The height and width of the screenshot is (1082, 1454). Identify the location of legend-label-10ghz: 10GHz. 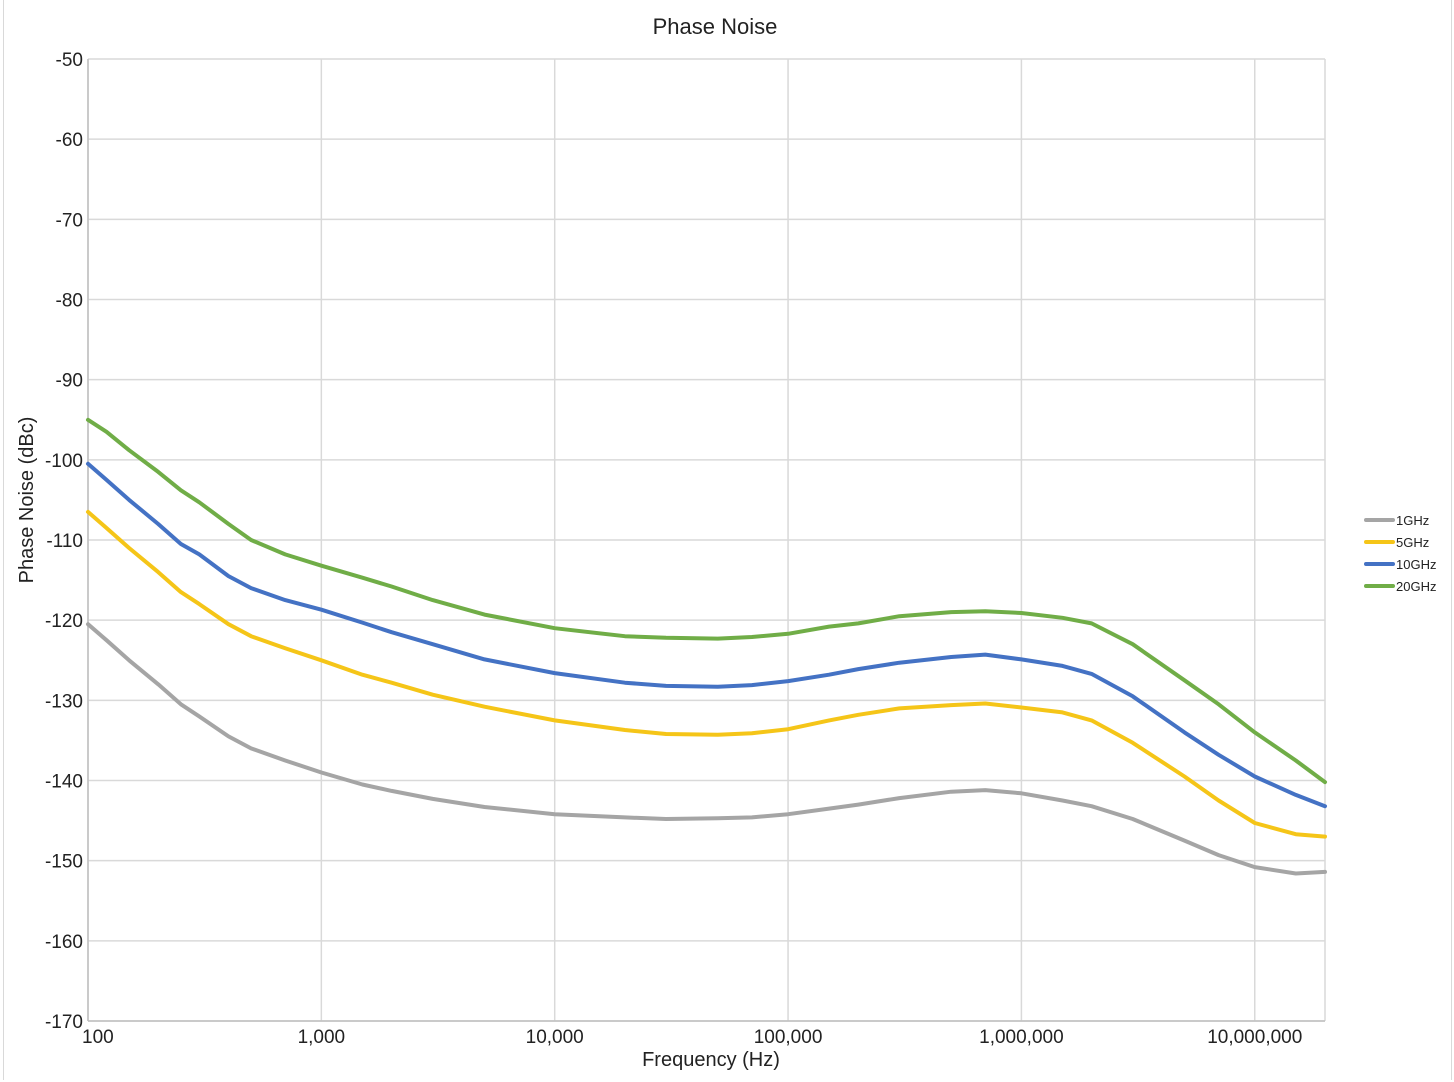
(1416, 564).